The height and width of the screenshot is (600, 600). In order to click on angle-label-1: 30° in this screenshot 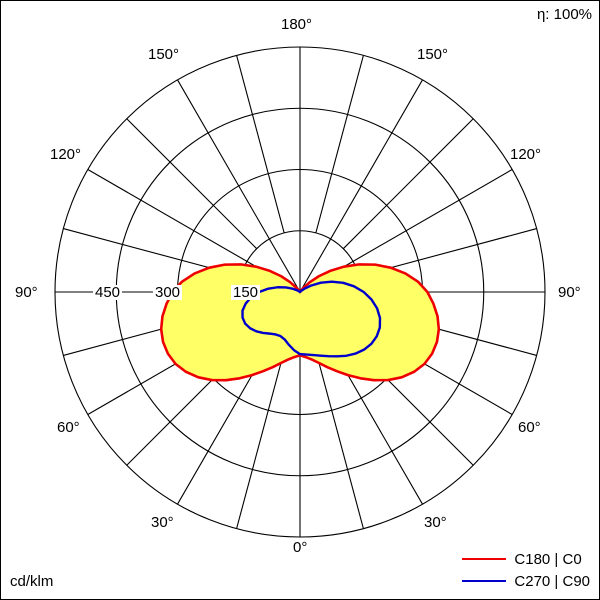, I will do `click(435, 522)`.